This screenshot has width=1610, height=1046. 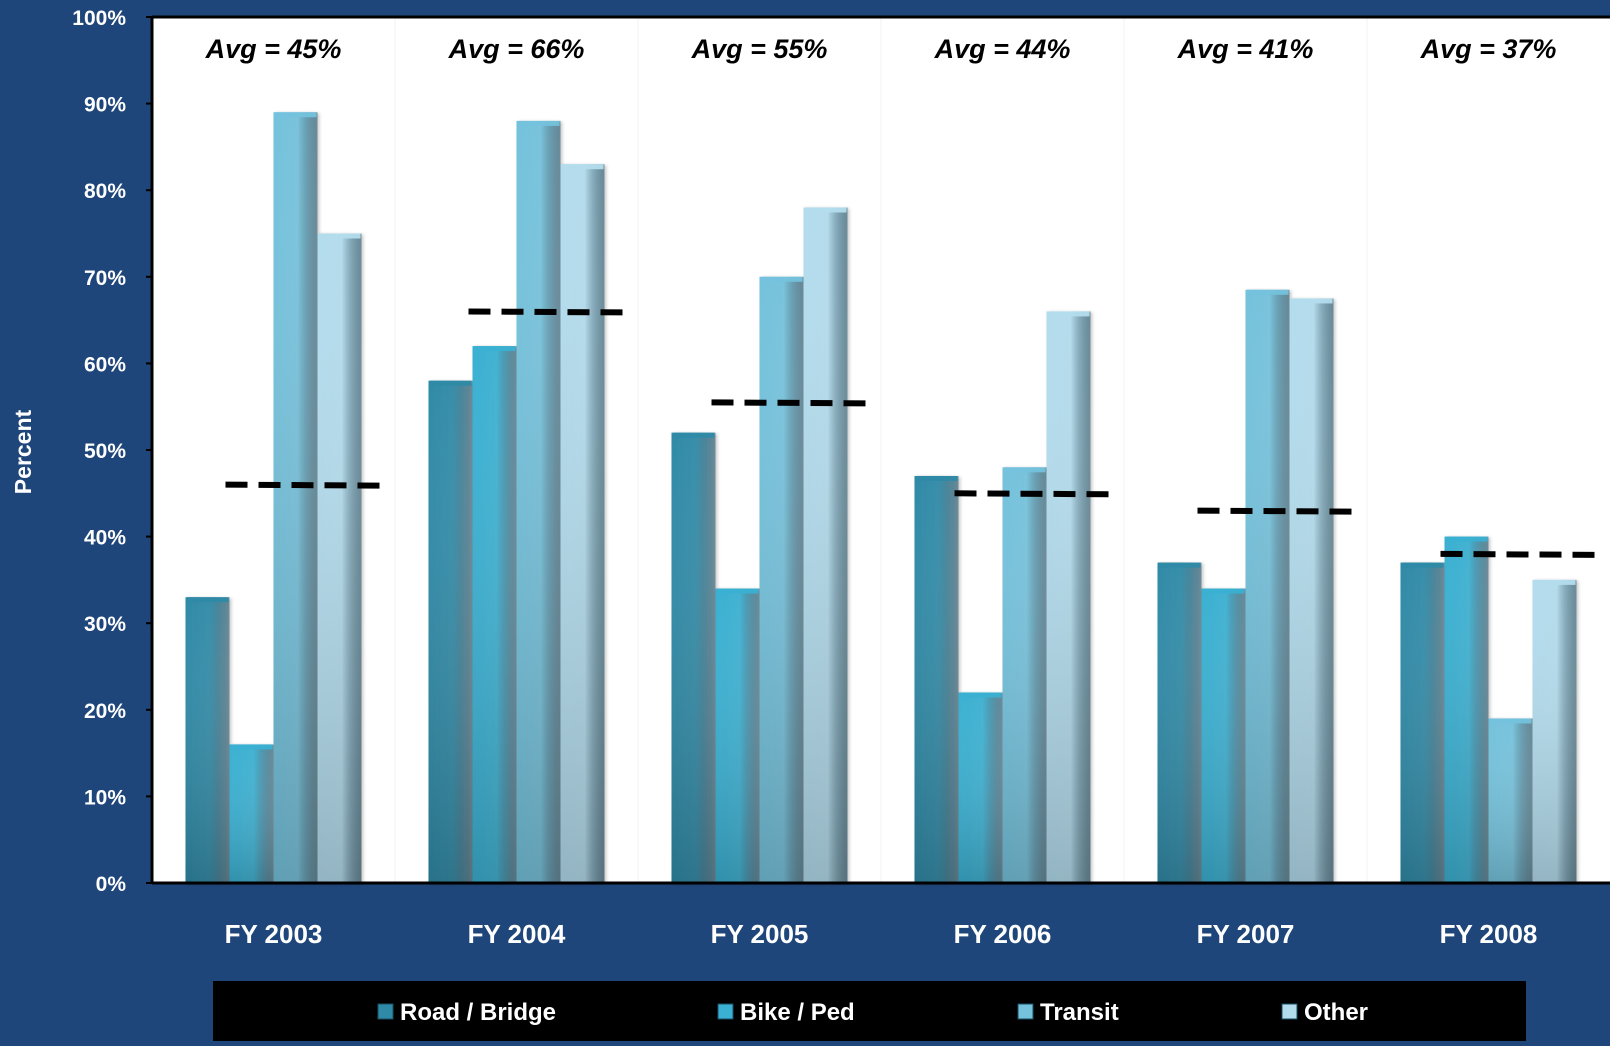 I want to click on x-category-label: FY 2008, so click(x=1489, y=934).